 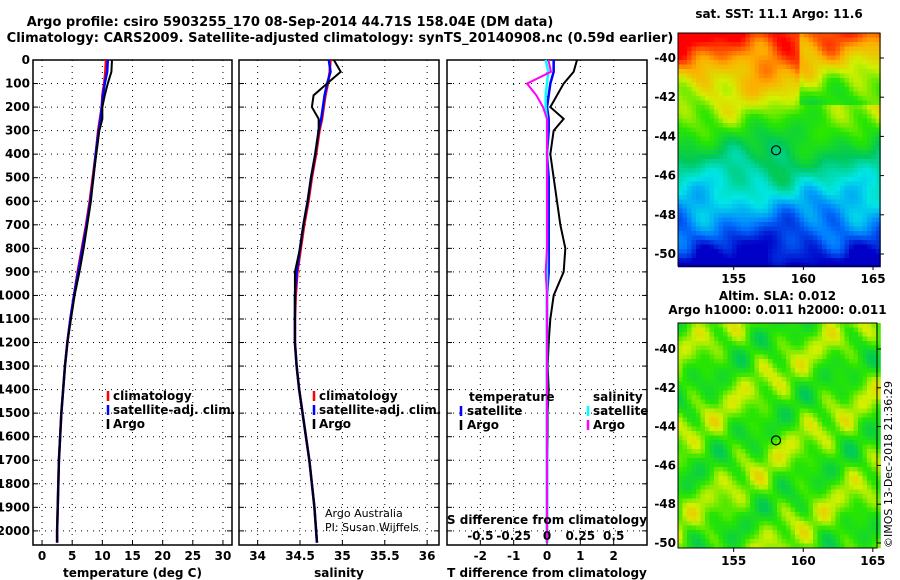 What do you see at coordinates (779, 149) in the screenshot?
I see `map-frame` at bounding box center [779, 149].